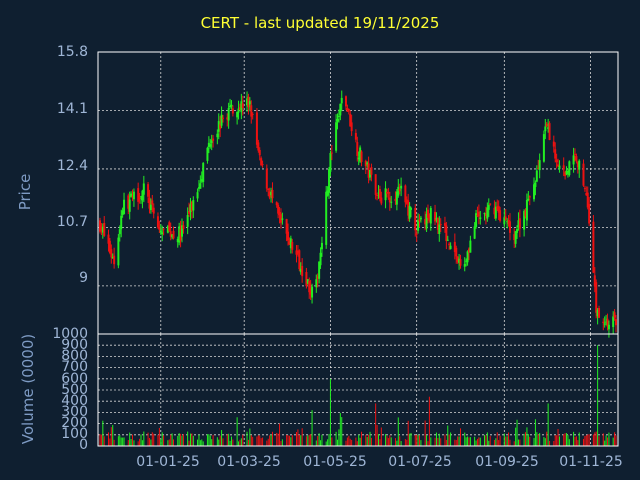  What do you see at coordinates (249, 462) in the screenshot?
I see `date-tick: 01-03-25` at bounding box center [249, 462].